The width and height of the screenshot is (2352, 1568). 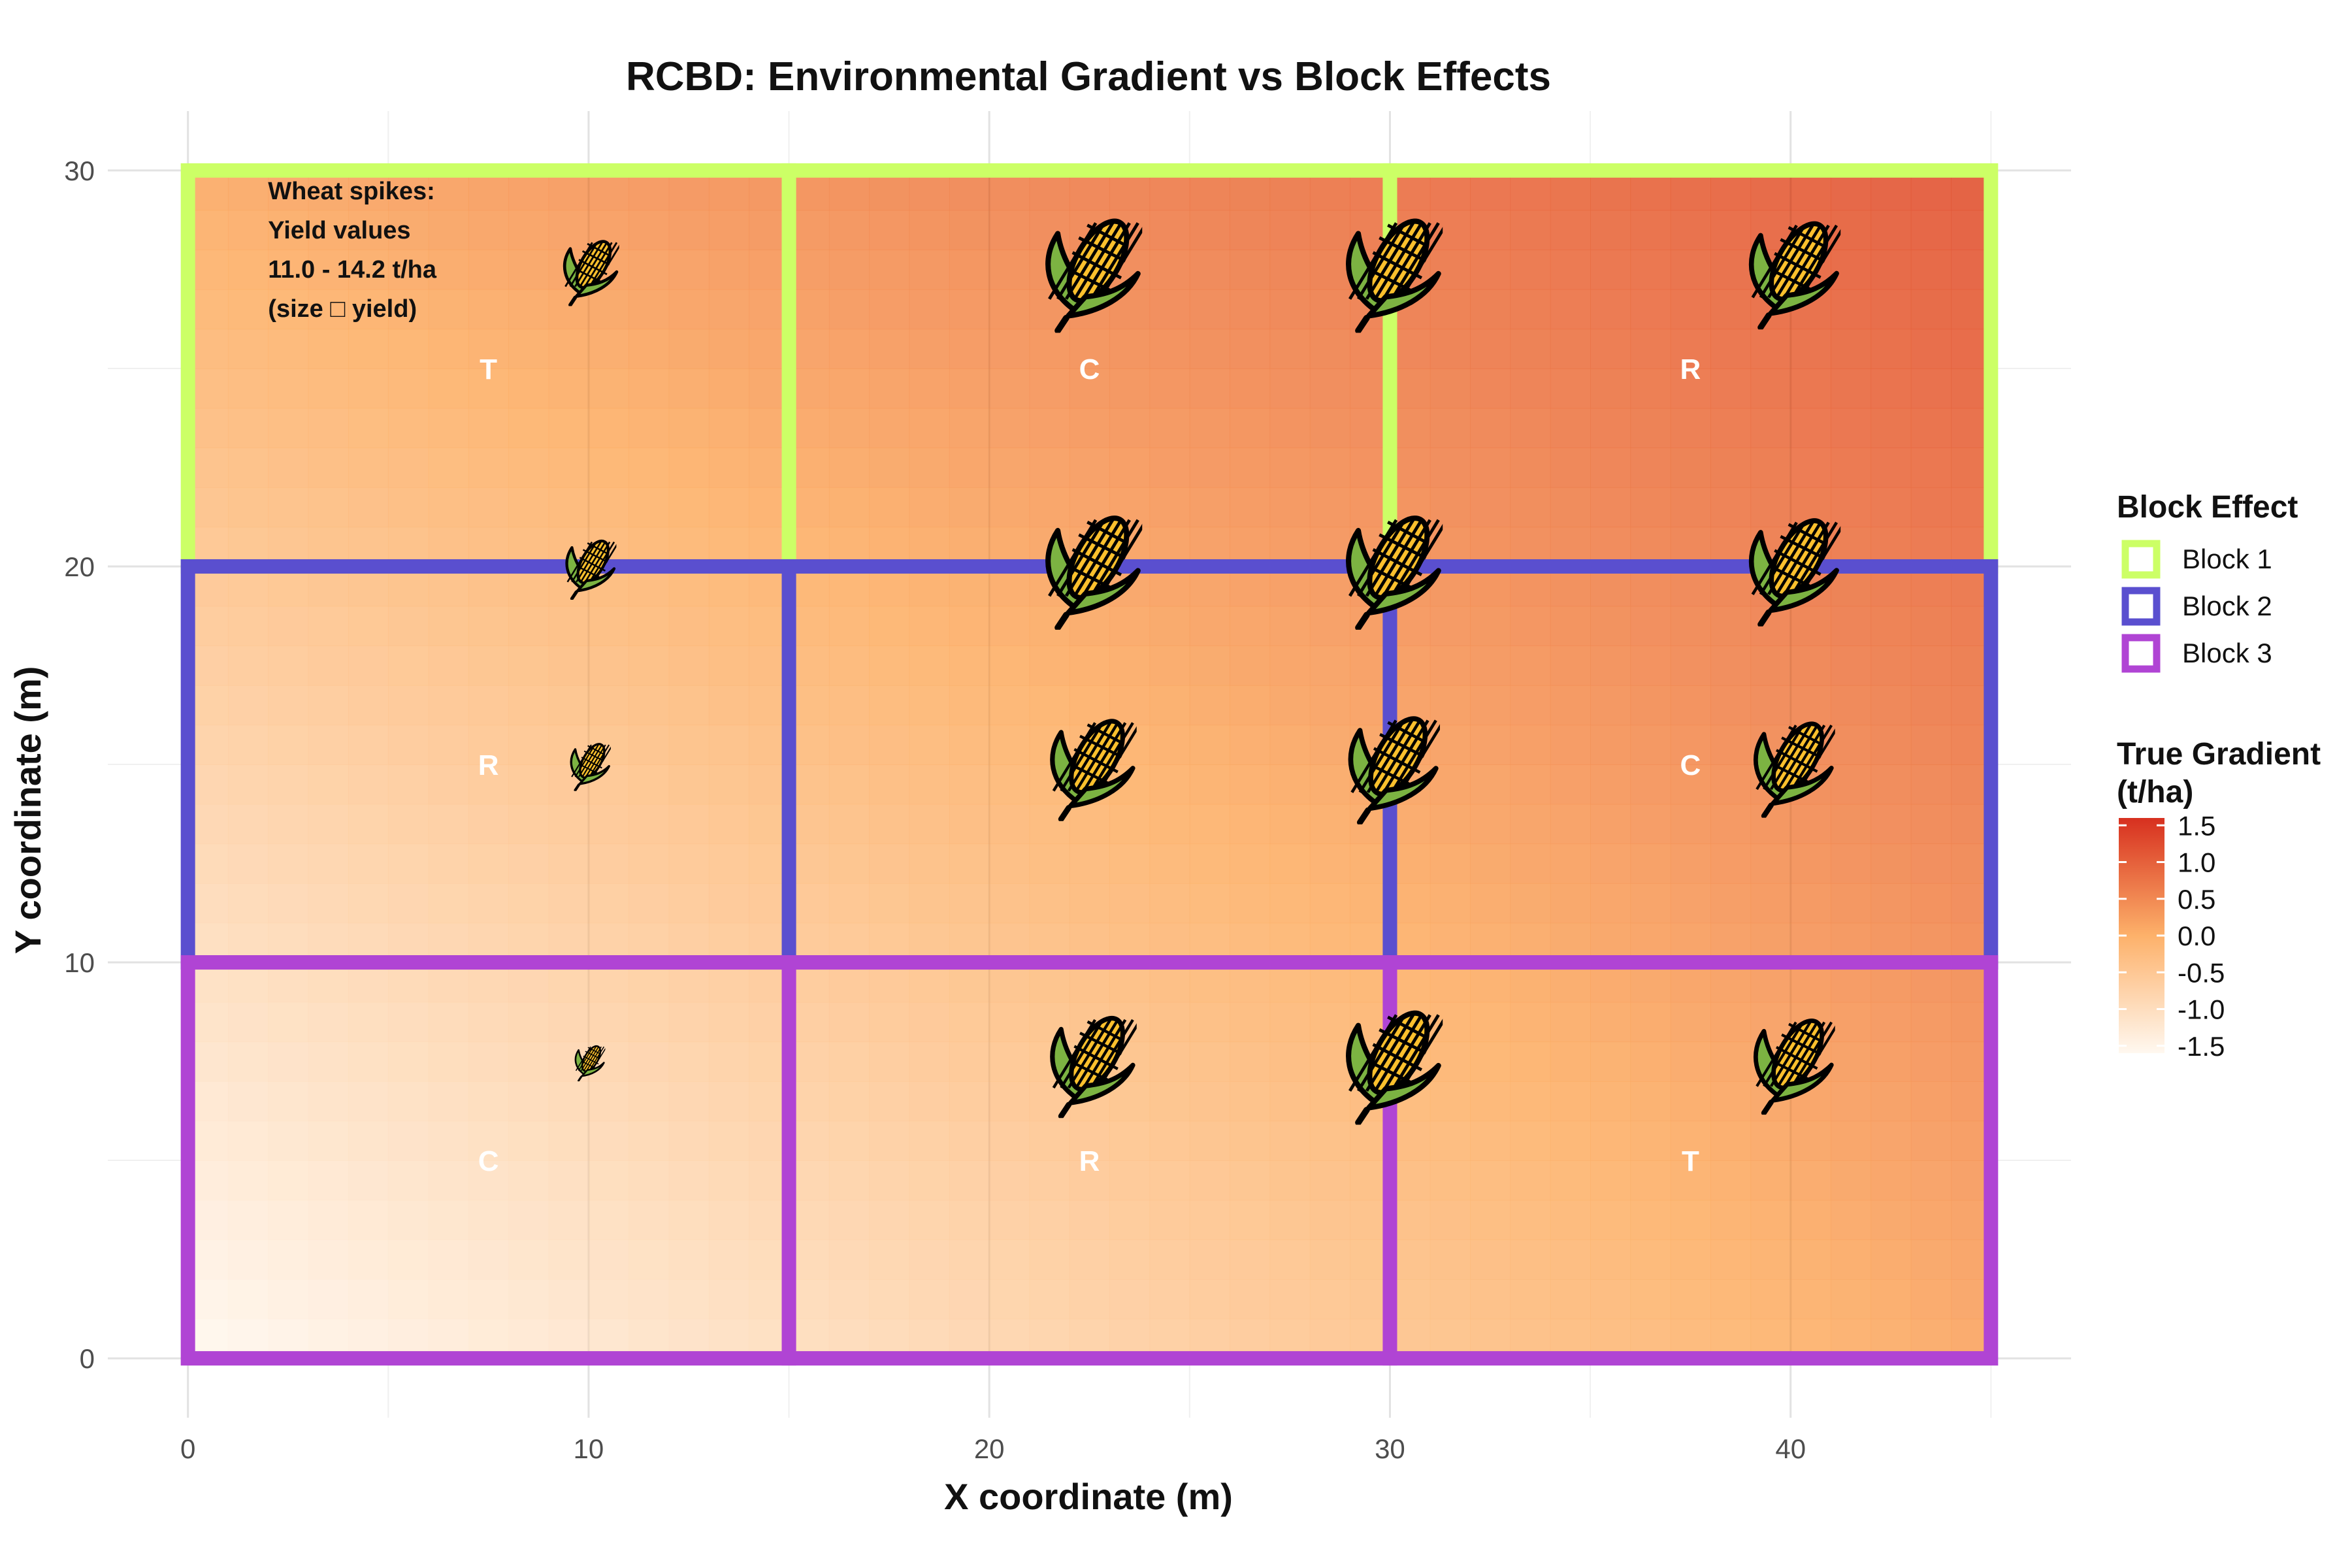 I want to click on treatment-label: C, so click(x=488, y=1161).